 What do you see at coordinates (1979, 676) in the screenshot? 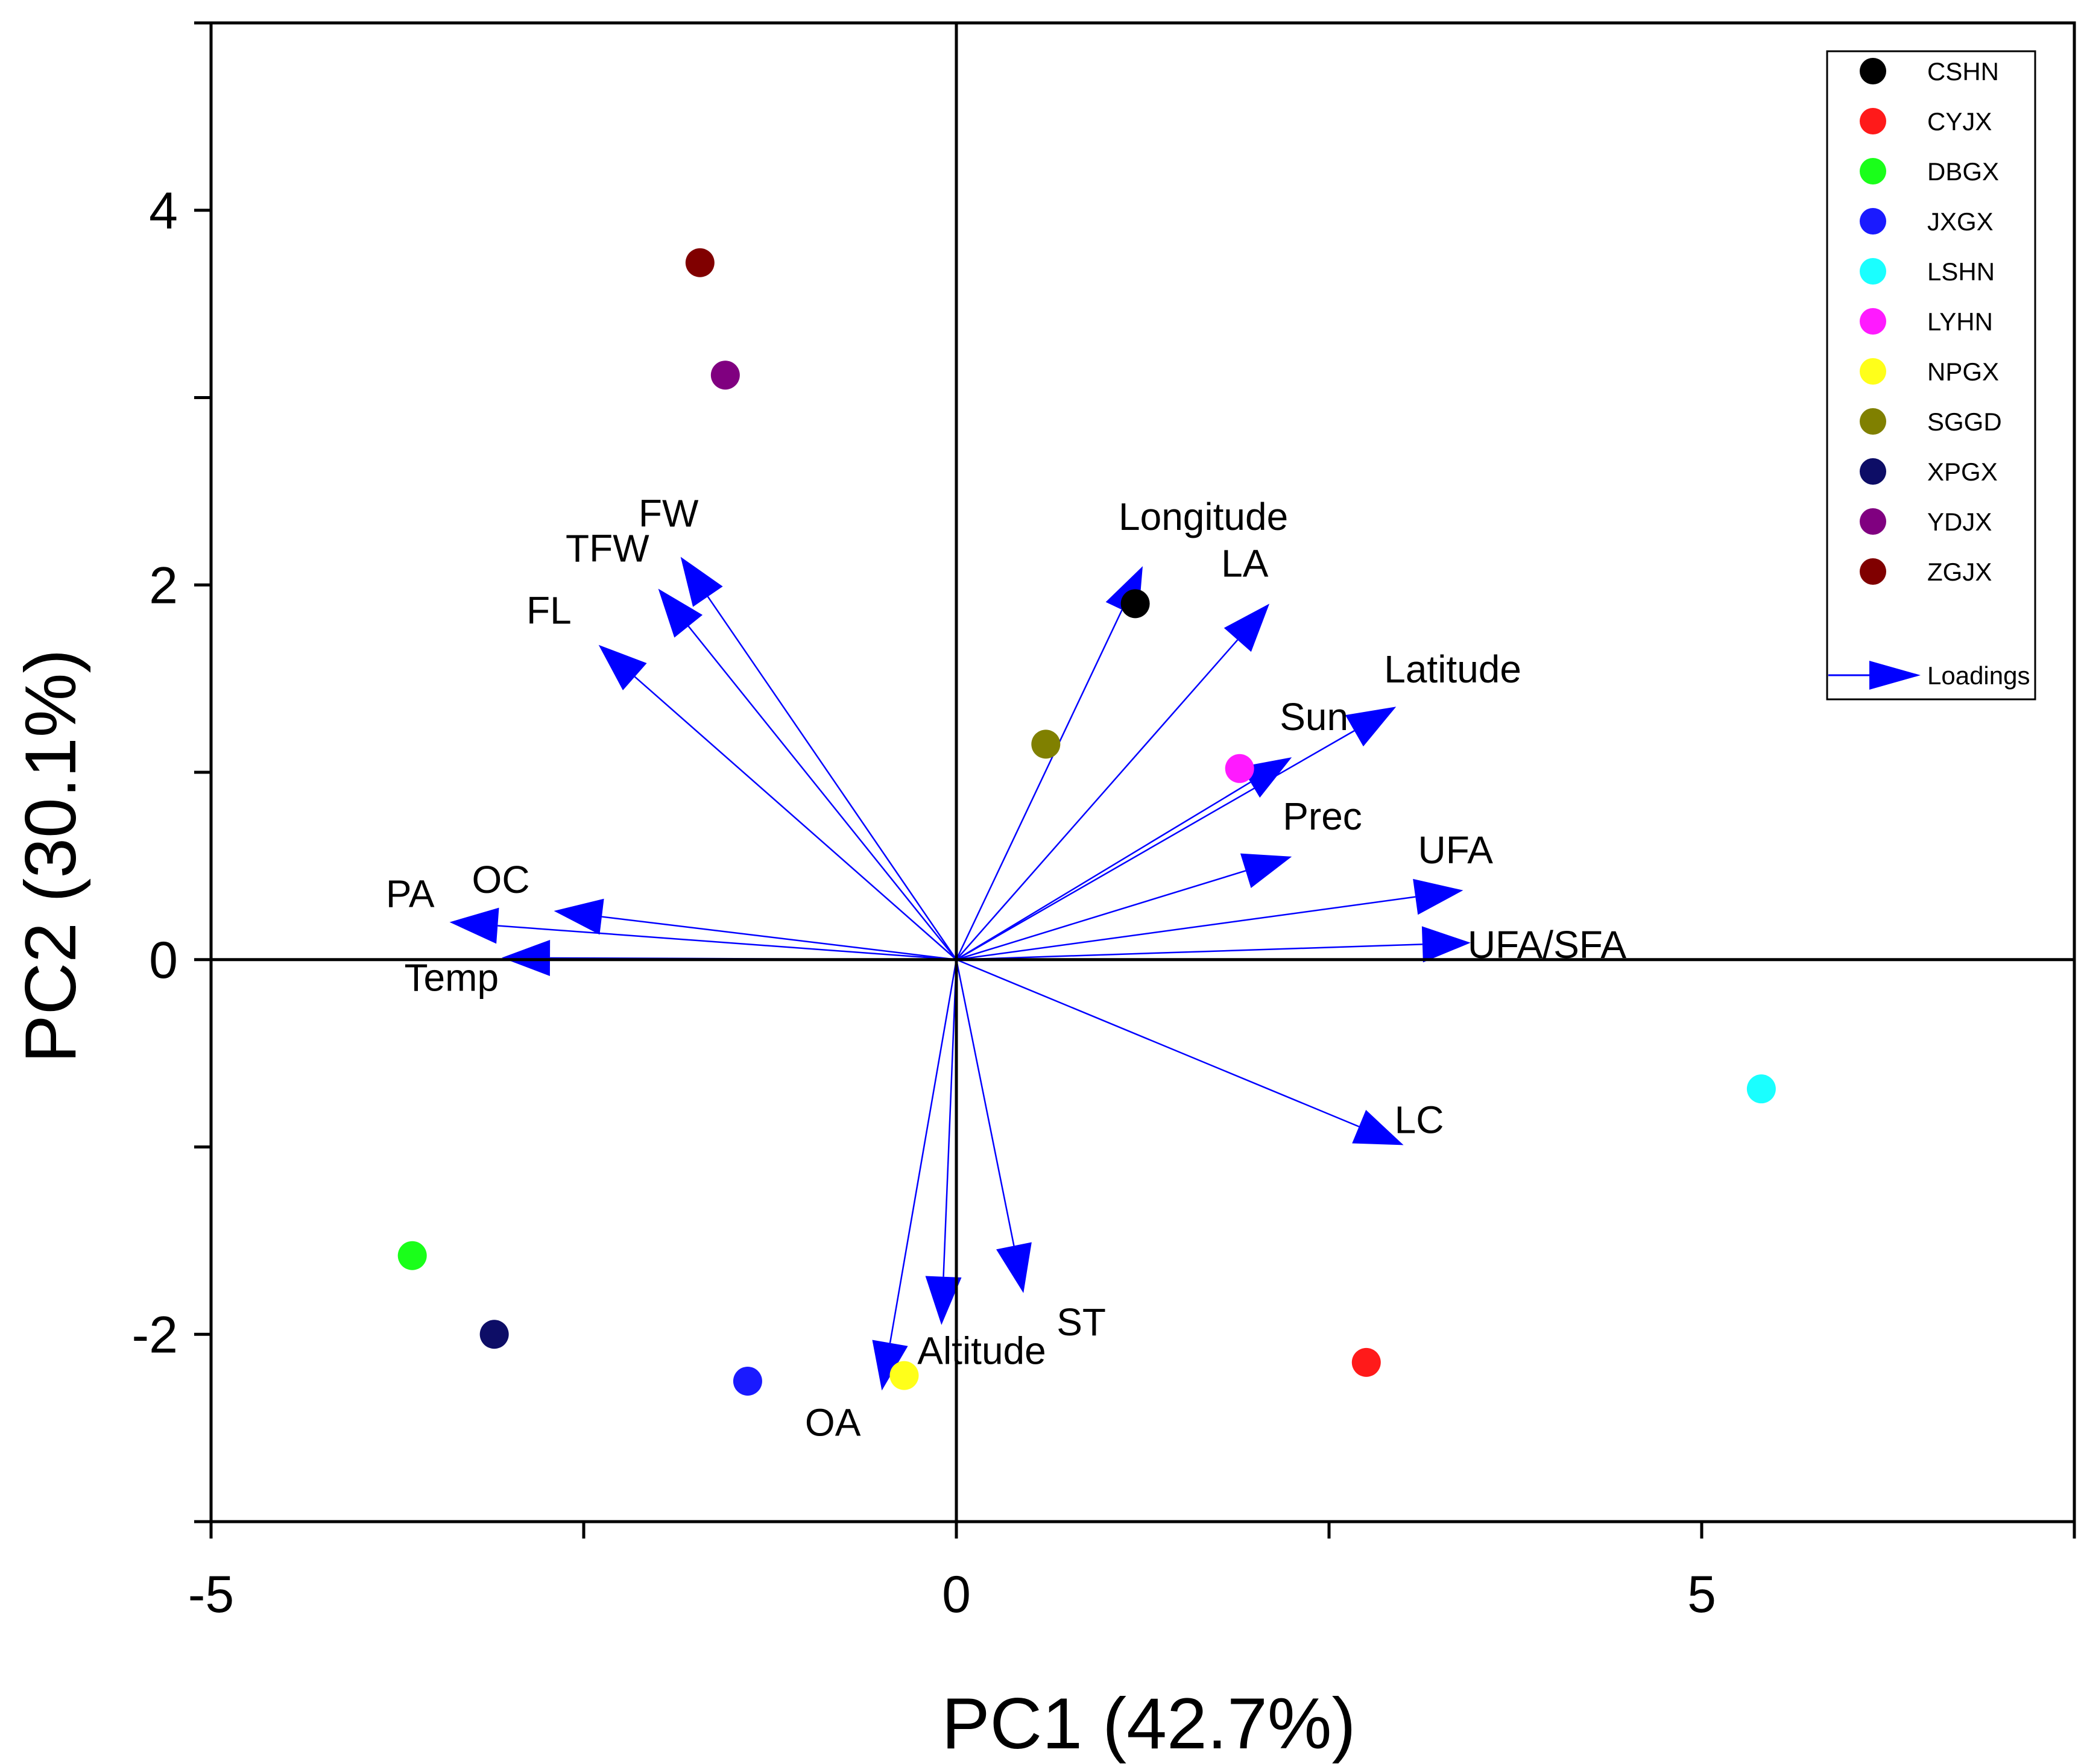
I see `legend-label: Loadings` at bounding box center [1979, 676].